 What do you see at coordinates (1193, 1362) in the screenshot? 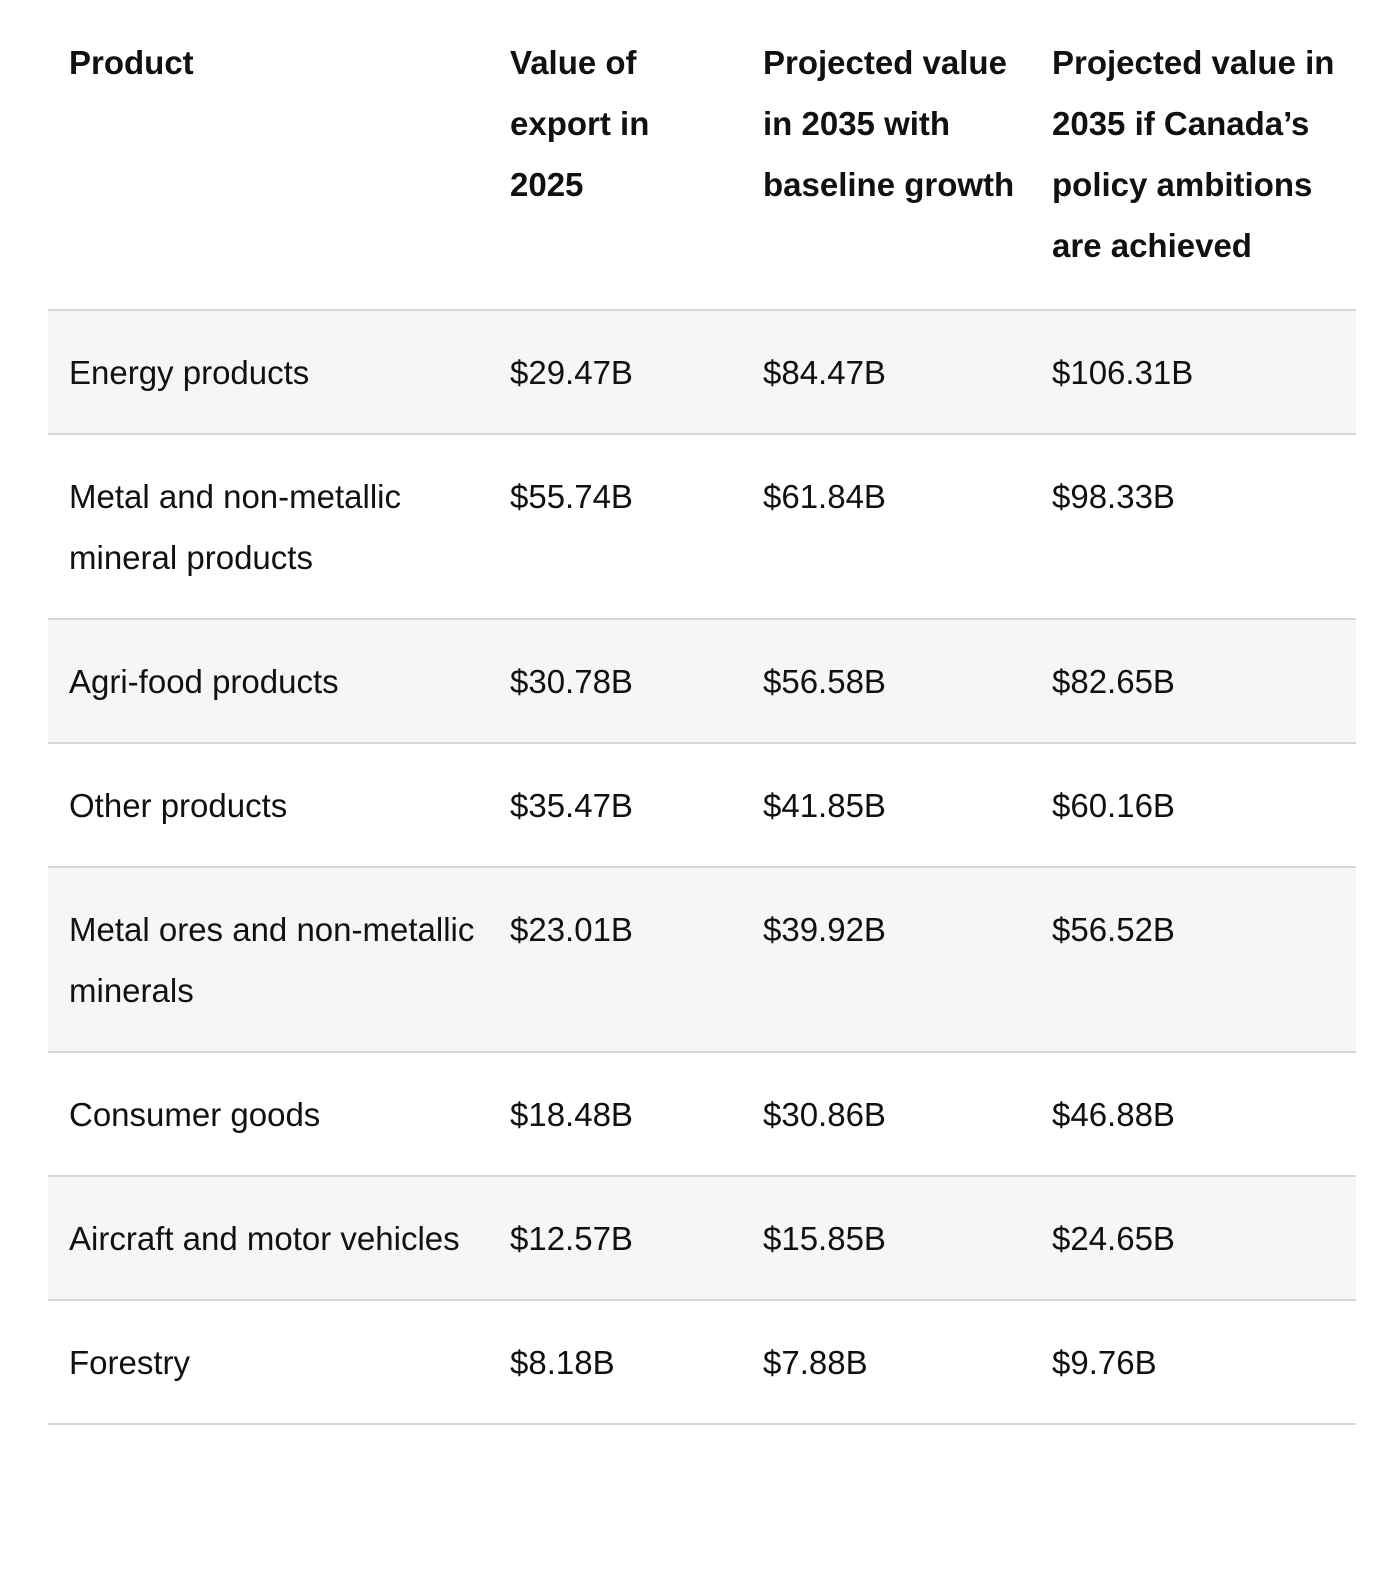
I see `cell-policy-2035: $9.76B` at bounding box center [1193, 1362].